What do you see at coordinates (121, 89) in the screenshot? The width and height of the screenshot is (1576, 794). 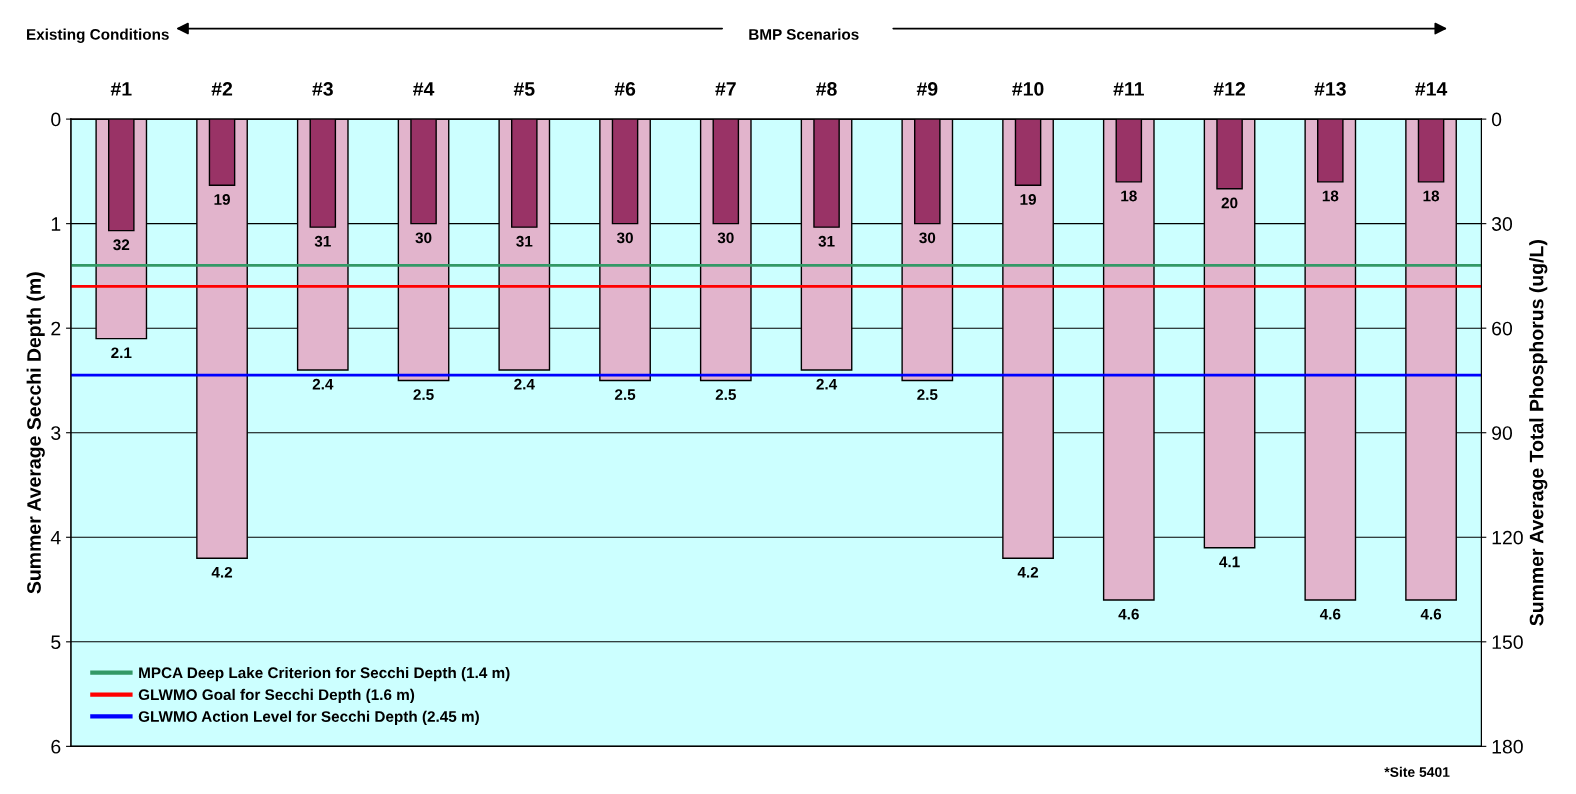 I see `x-tick-label: #1` at bounding box center [121, 89].